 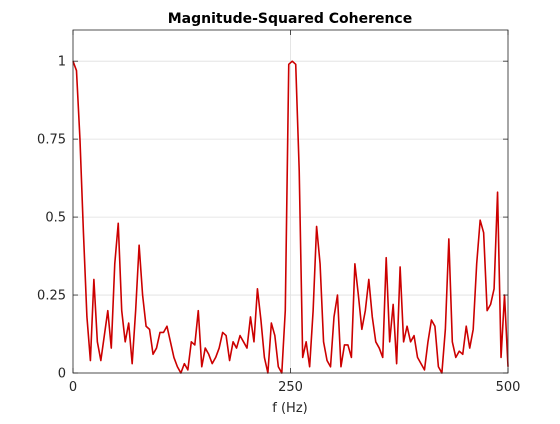 I want to click on x-tick-label: 250, so click(x=290, y=387).